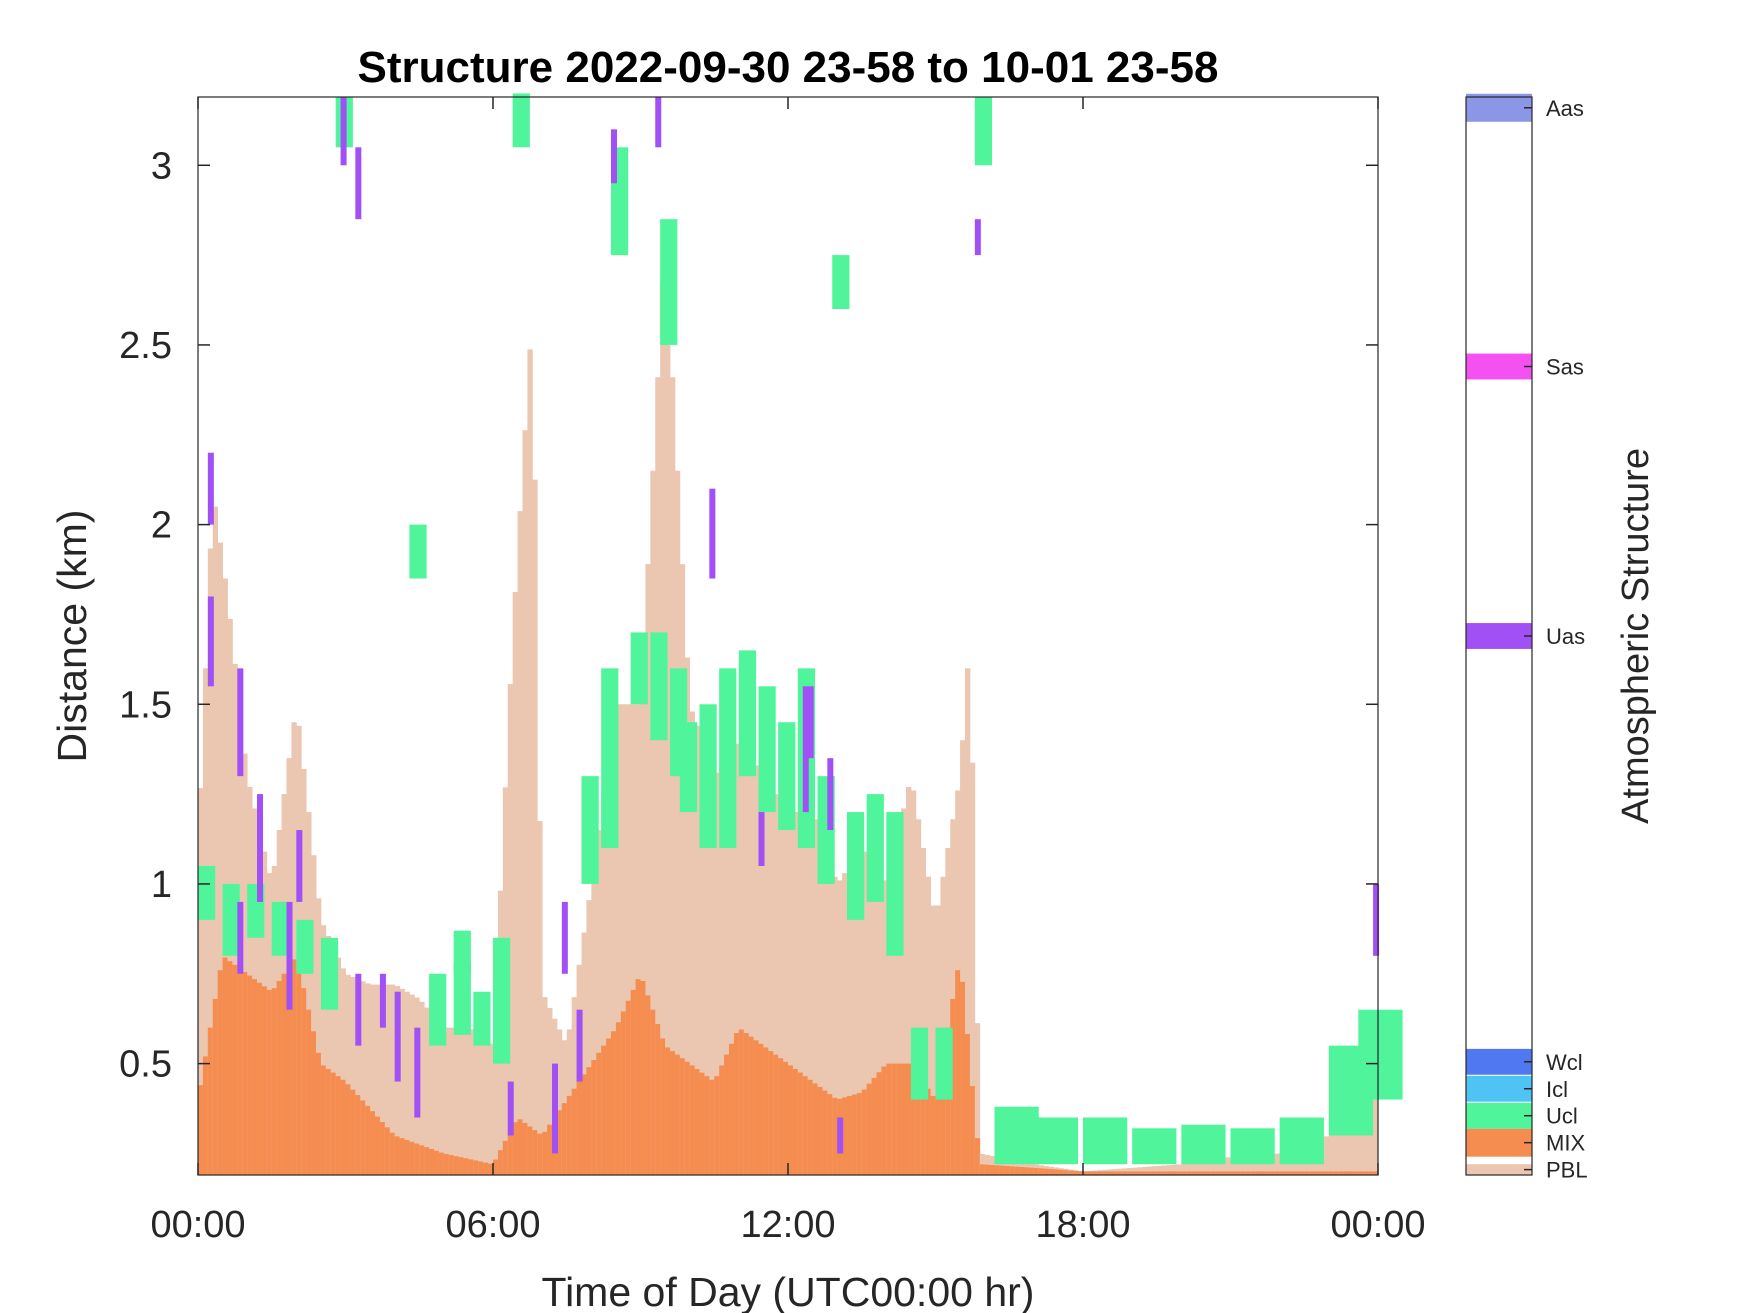  What do you see at coordinates (1565, 636) in the screenshot?
I see `colorbar-label-uas: Uas` at bounding box center [1565, 636].